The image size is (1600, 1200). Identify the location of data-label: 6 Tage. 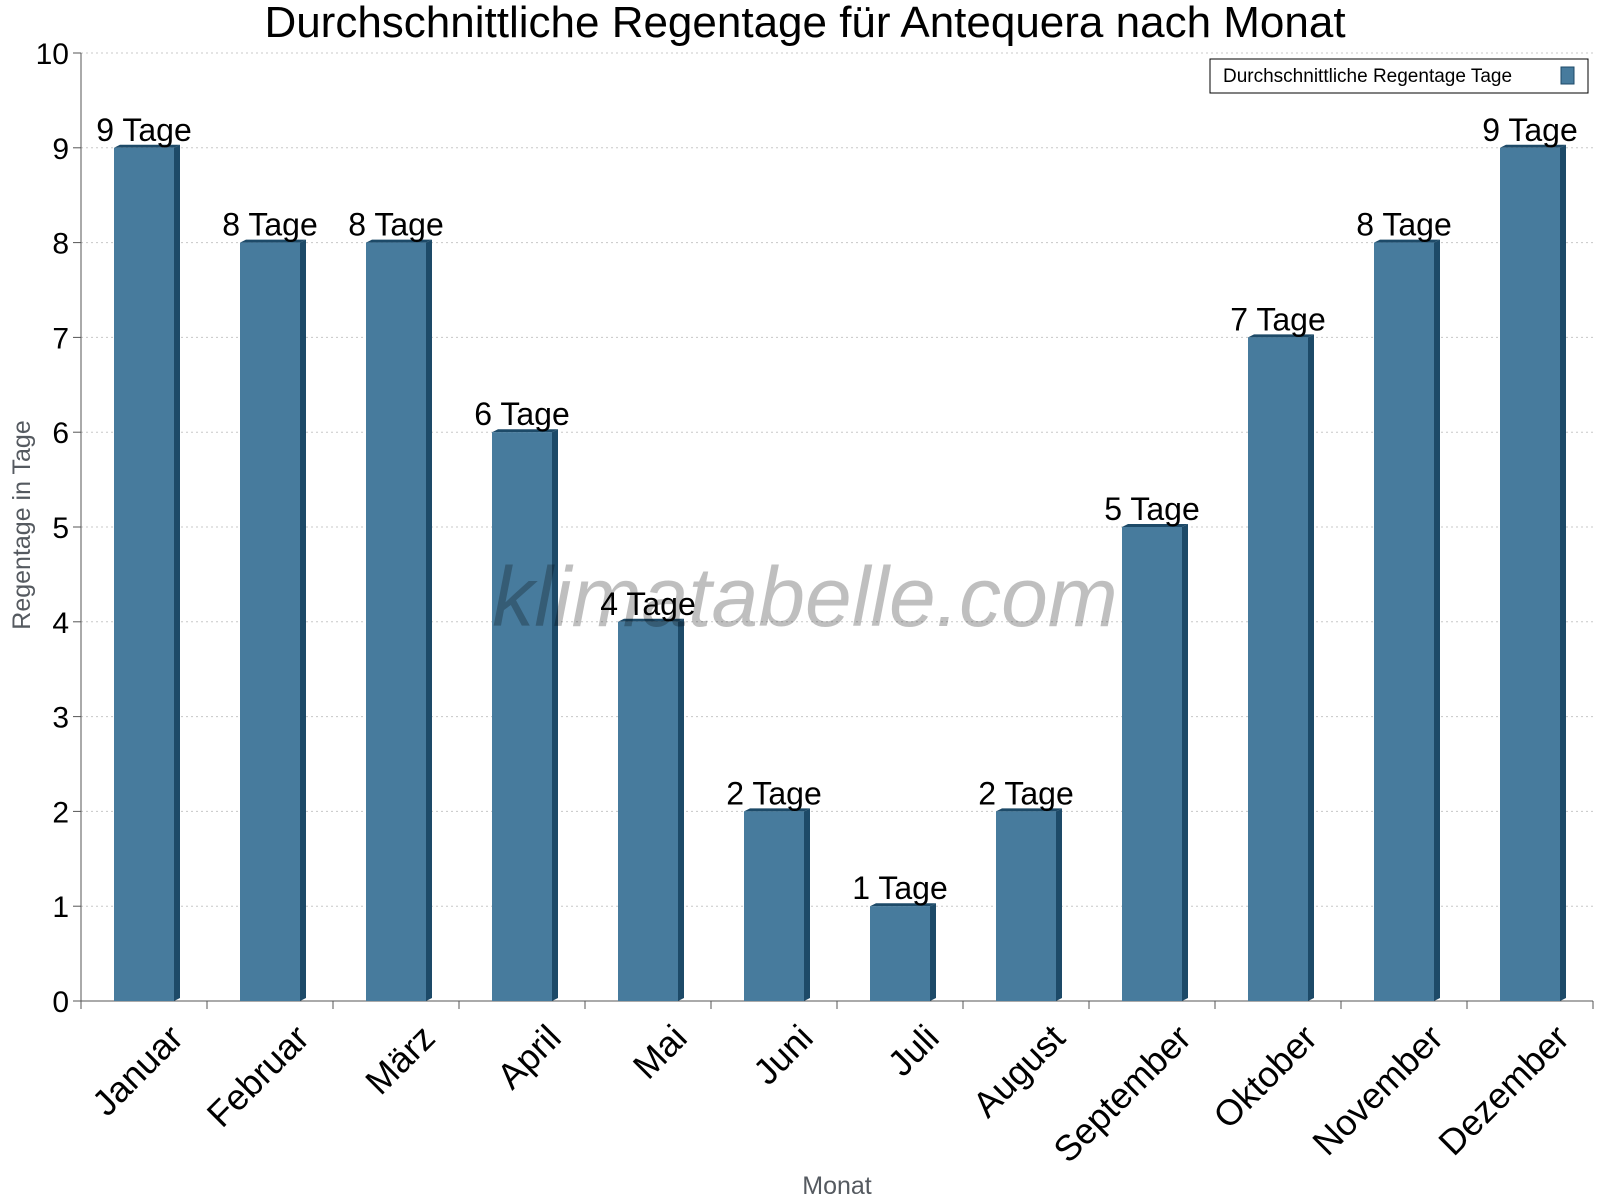
(522, 414).